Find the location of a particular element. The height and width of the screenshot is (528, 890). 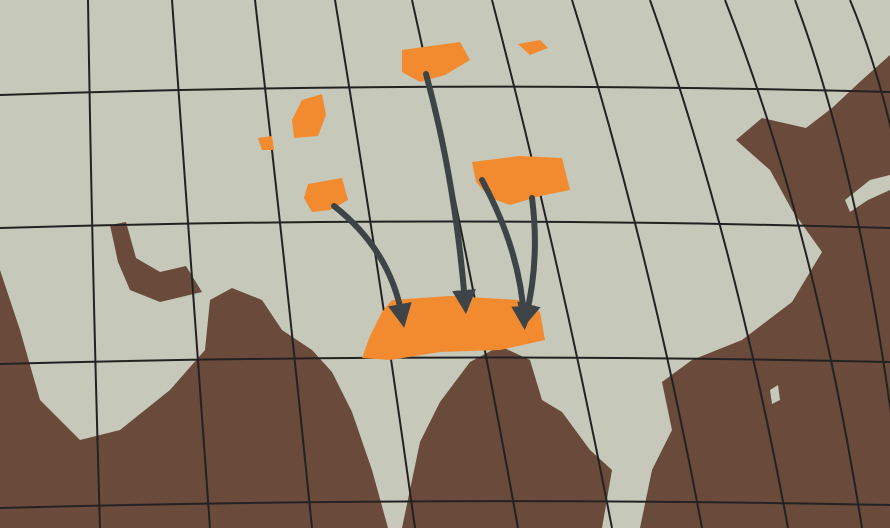

arrows is located at coordinates (436, 200).